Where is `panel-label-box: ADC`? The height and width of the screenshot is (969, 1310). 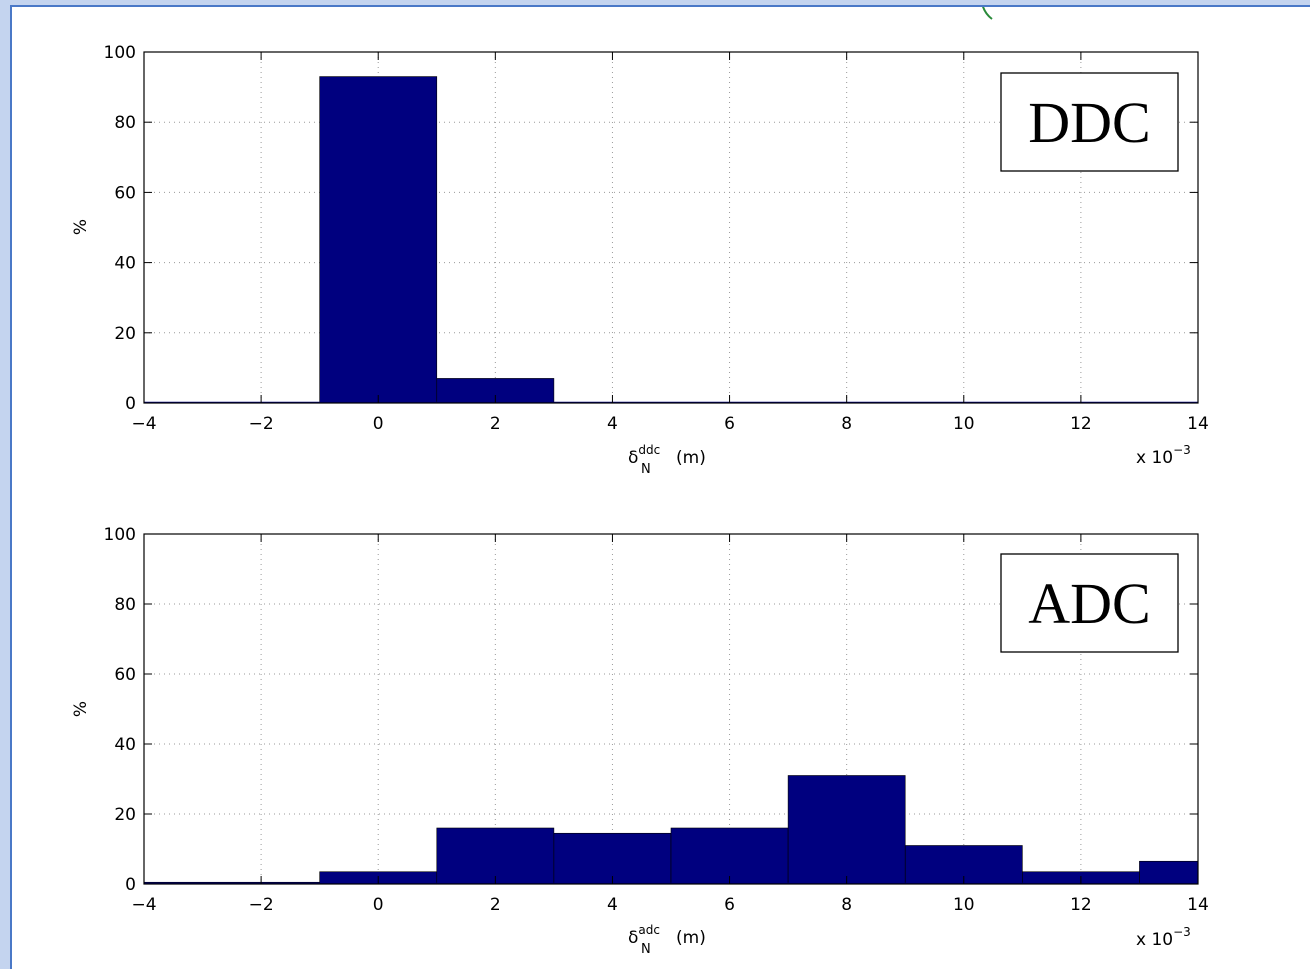 panel-label-box: ADC is located at coordinates (1089, 603).